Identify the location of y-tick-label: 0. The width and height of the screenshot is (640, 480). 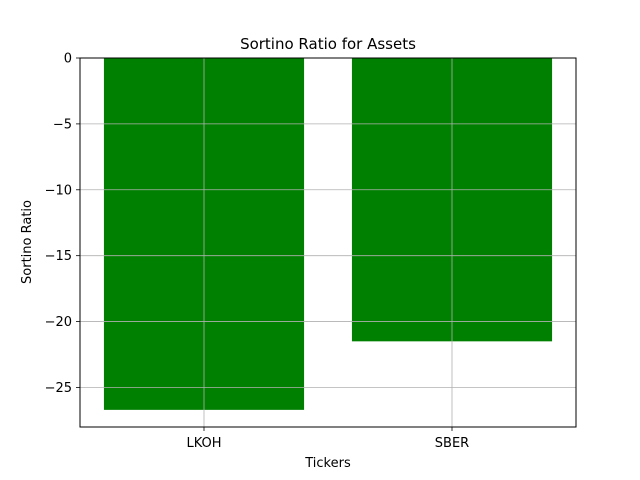
(68, 59).